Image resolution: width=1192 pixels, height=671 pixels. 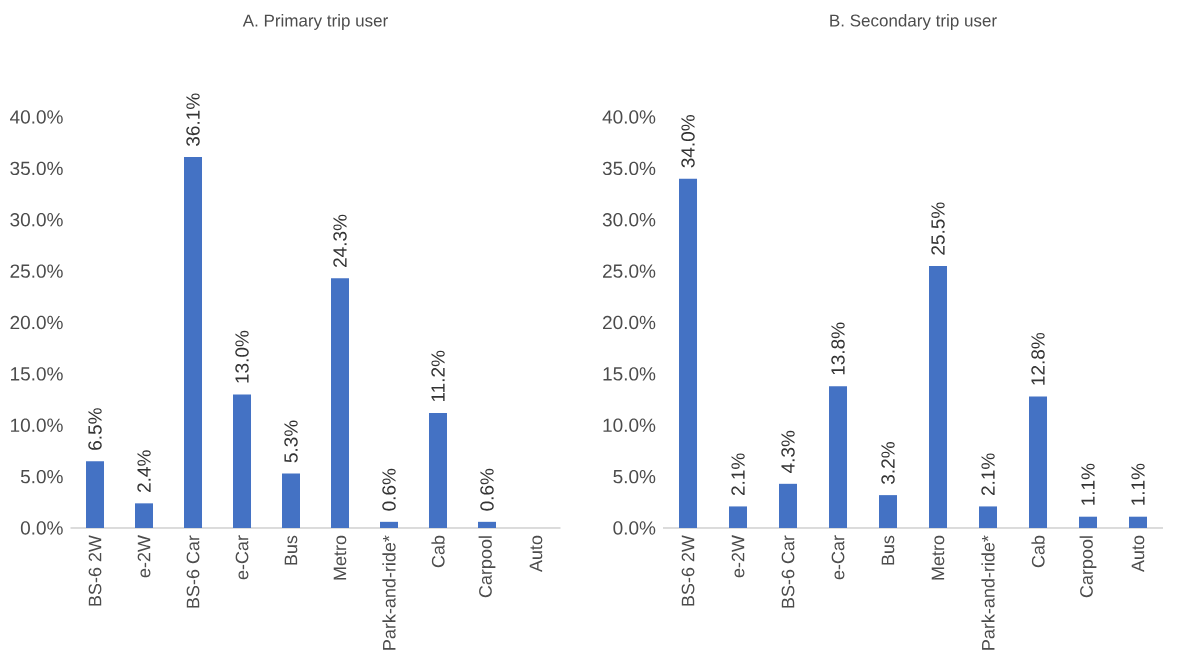 I want to click on chart-title: B. Secondary trip user, so click(x=913, y=22).